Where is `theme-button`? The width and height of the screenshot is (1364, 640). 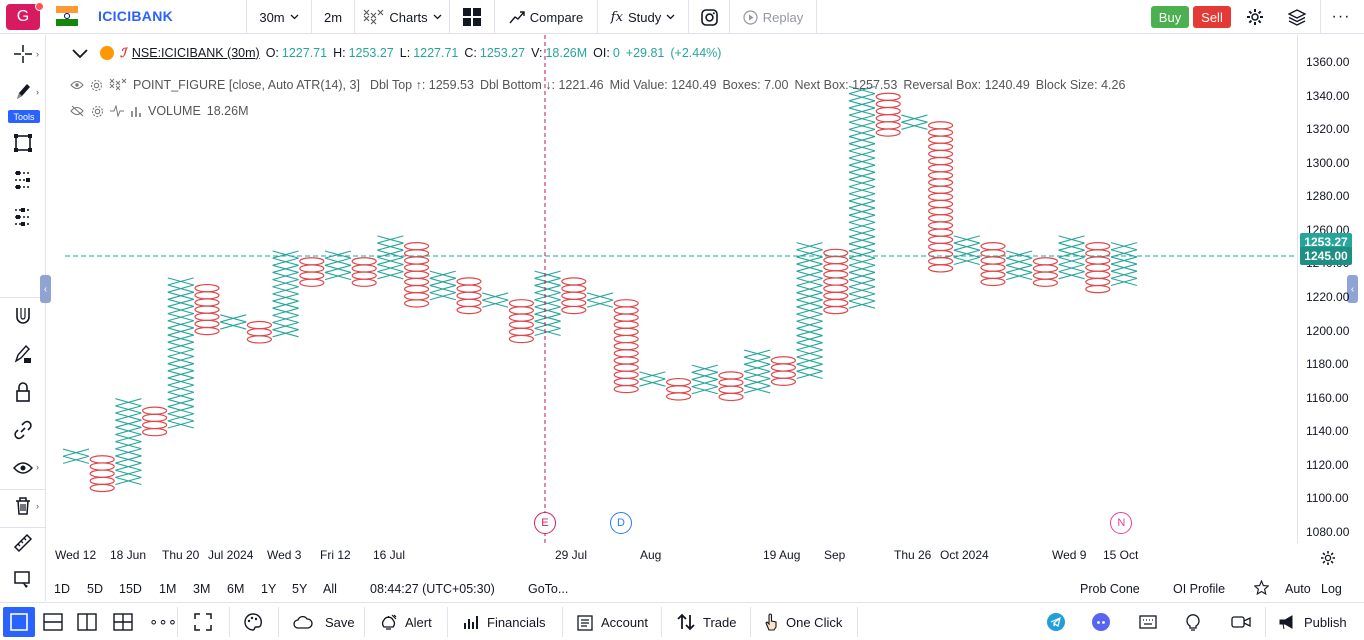 theme-button is located at coordinates (253, 621).